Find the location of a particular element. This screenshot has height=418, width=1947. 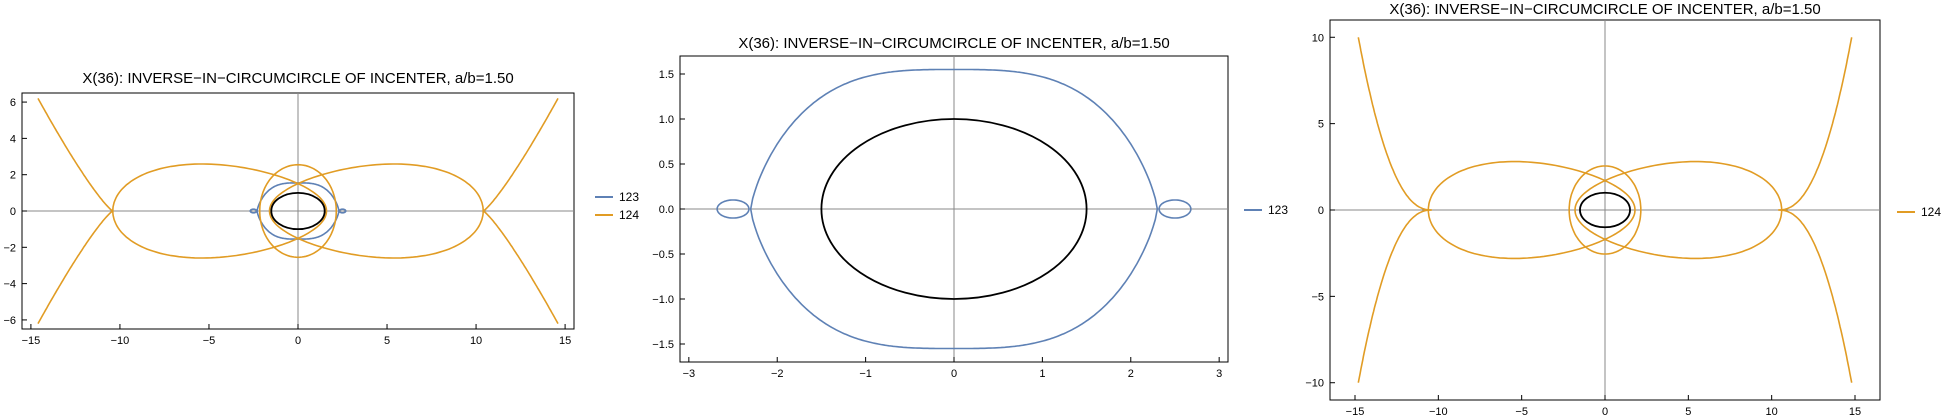

y-tick-label: −2 is located at coordinates (9, 248).